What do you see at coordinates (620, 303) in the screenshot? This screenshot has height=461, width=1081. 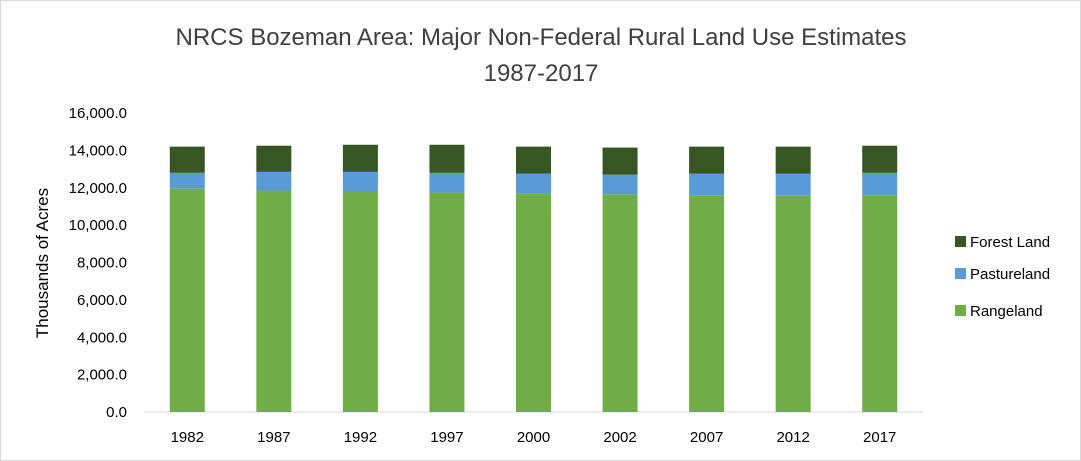 I see `bar-rangeland-2002` at bounding box center [620, 303].